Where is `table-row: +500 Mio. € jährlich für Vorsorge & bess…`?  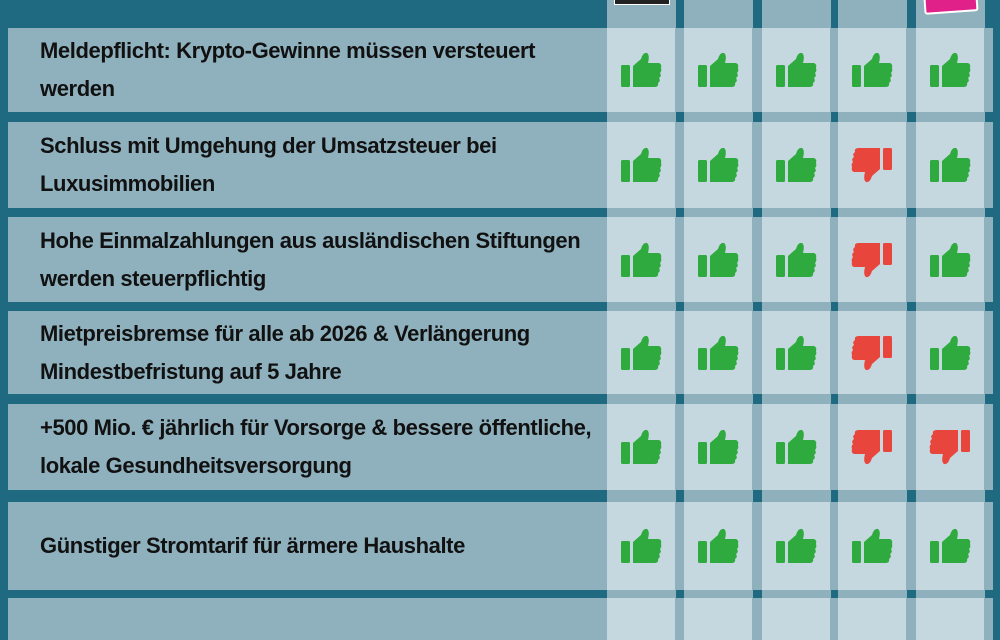 table-row: +500 Mio. € jährlich für Vorsorge & bess… is located at coordinates (500, 447).